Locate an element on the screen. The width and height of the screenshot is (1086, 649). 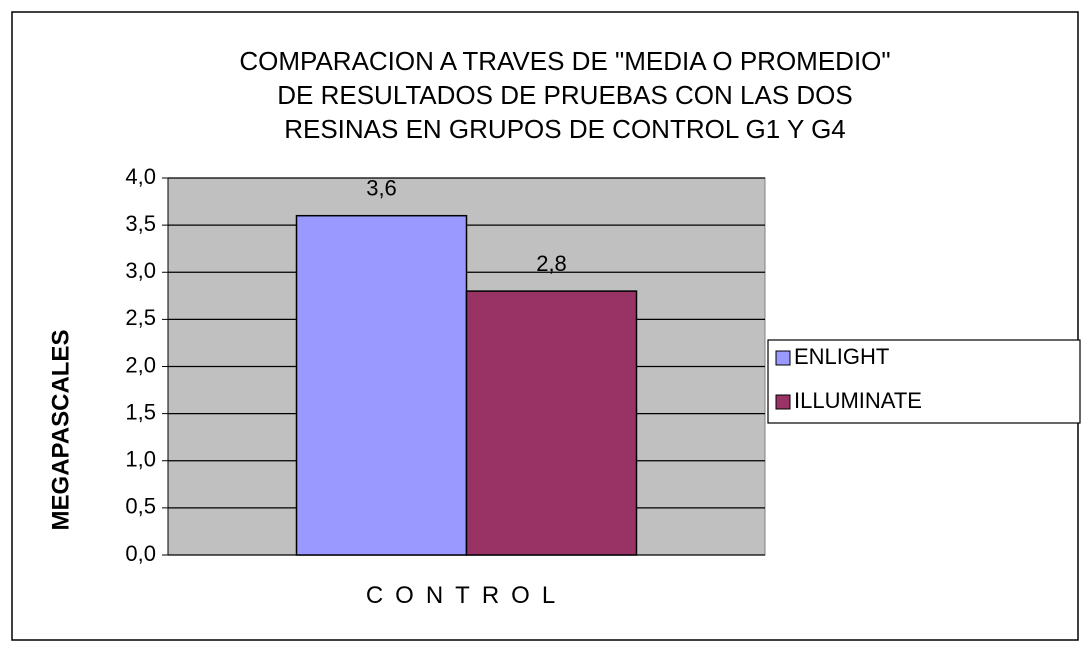
y-tick-label: 3,5 is located at coordinates (140, 223).